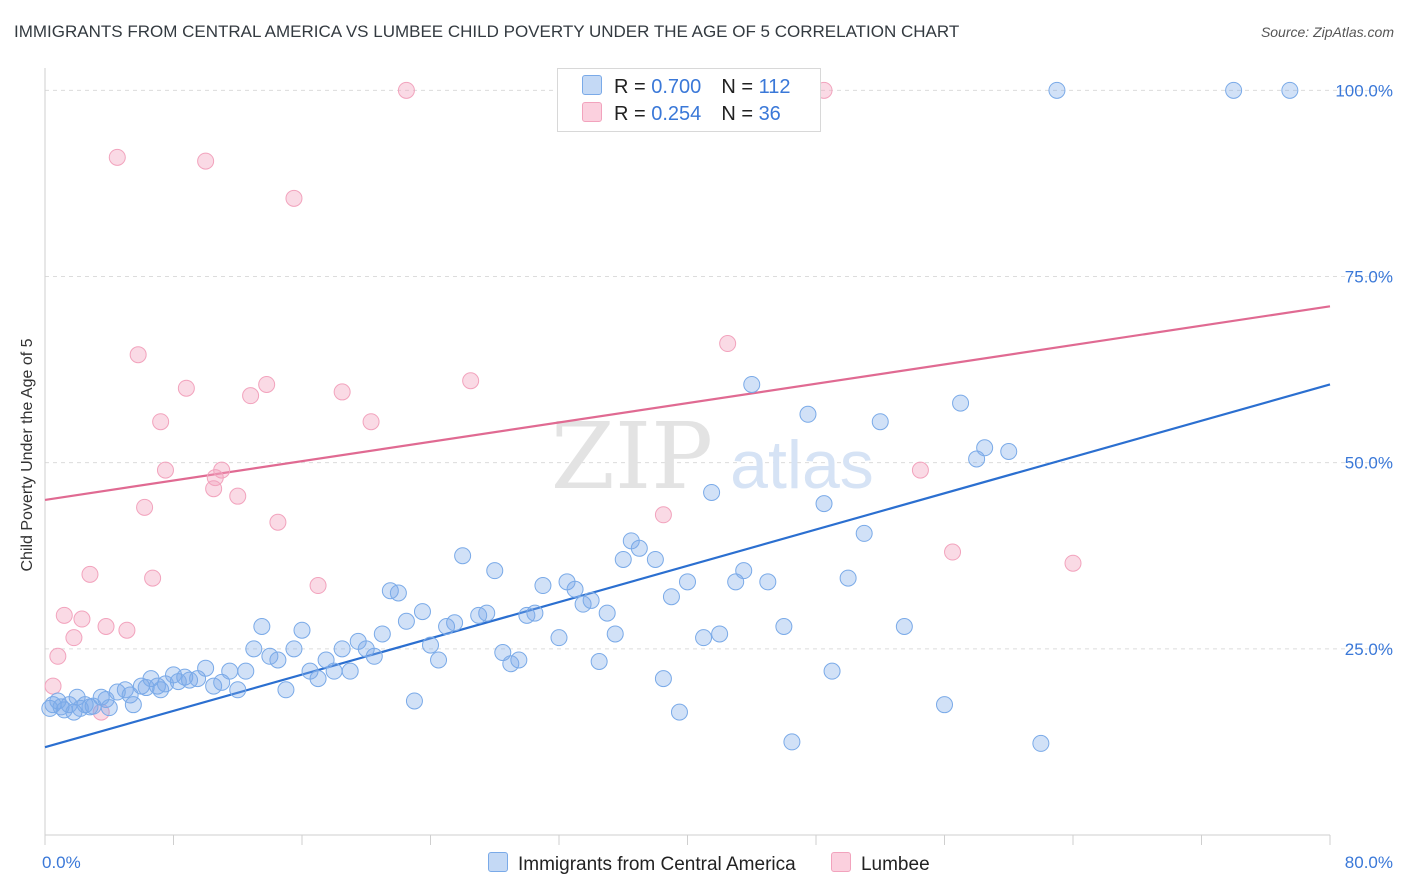 This screenshot has width=1406, height=892. I want to click on y-axis-label: Child Poverty Under the Age of 5, so click(27, 455).